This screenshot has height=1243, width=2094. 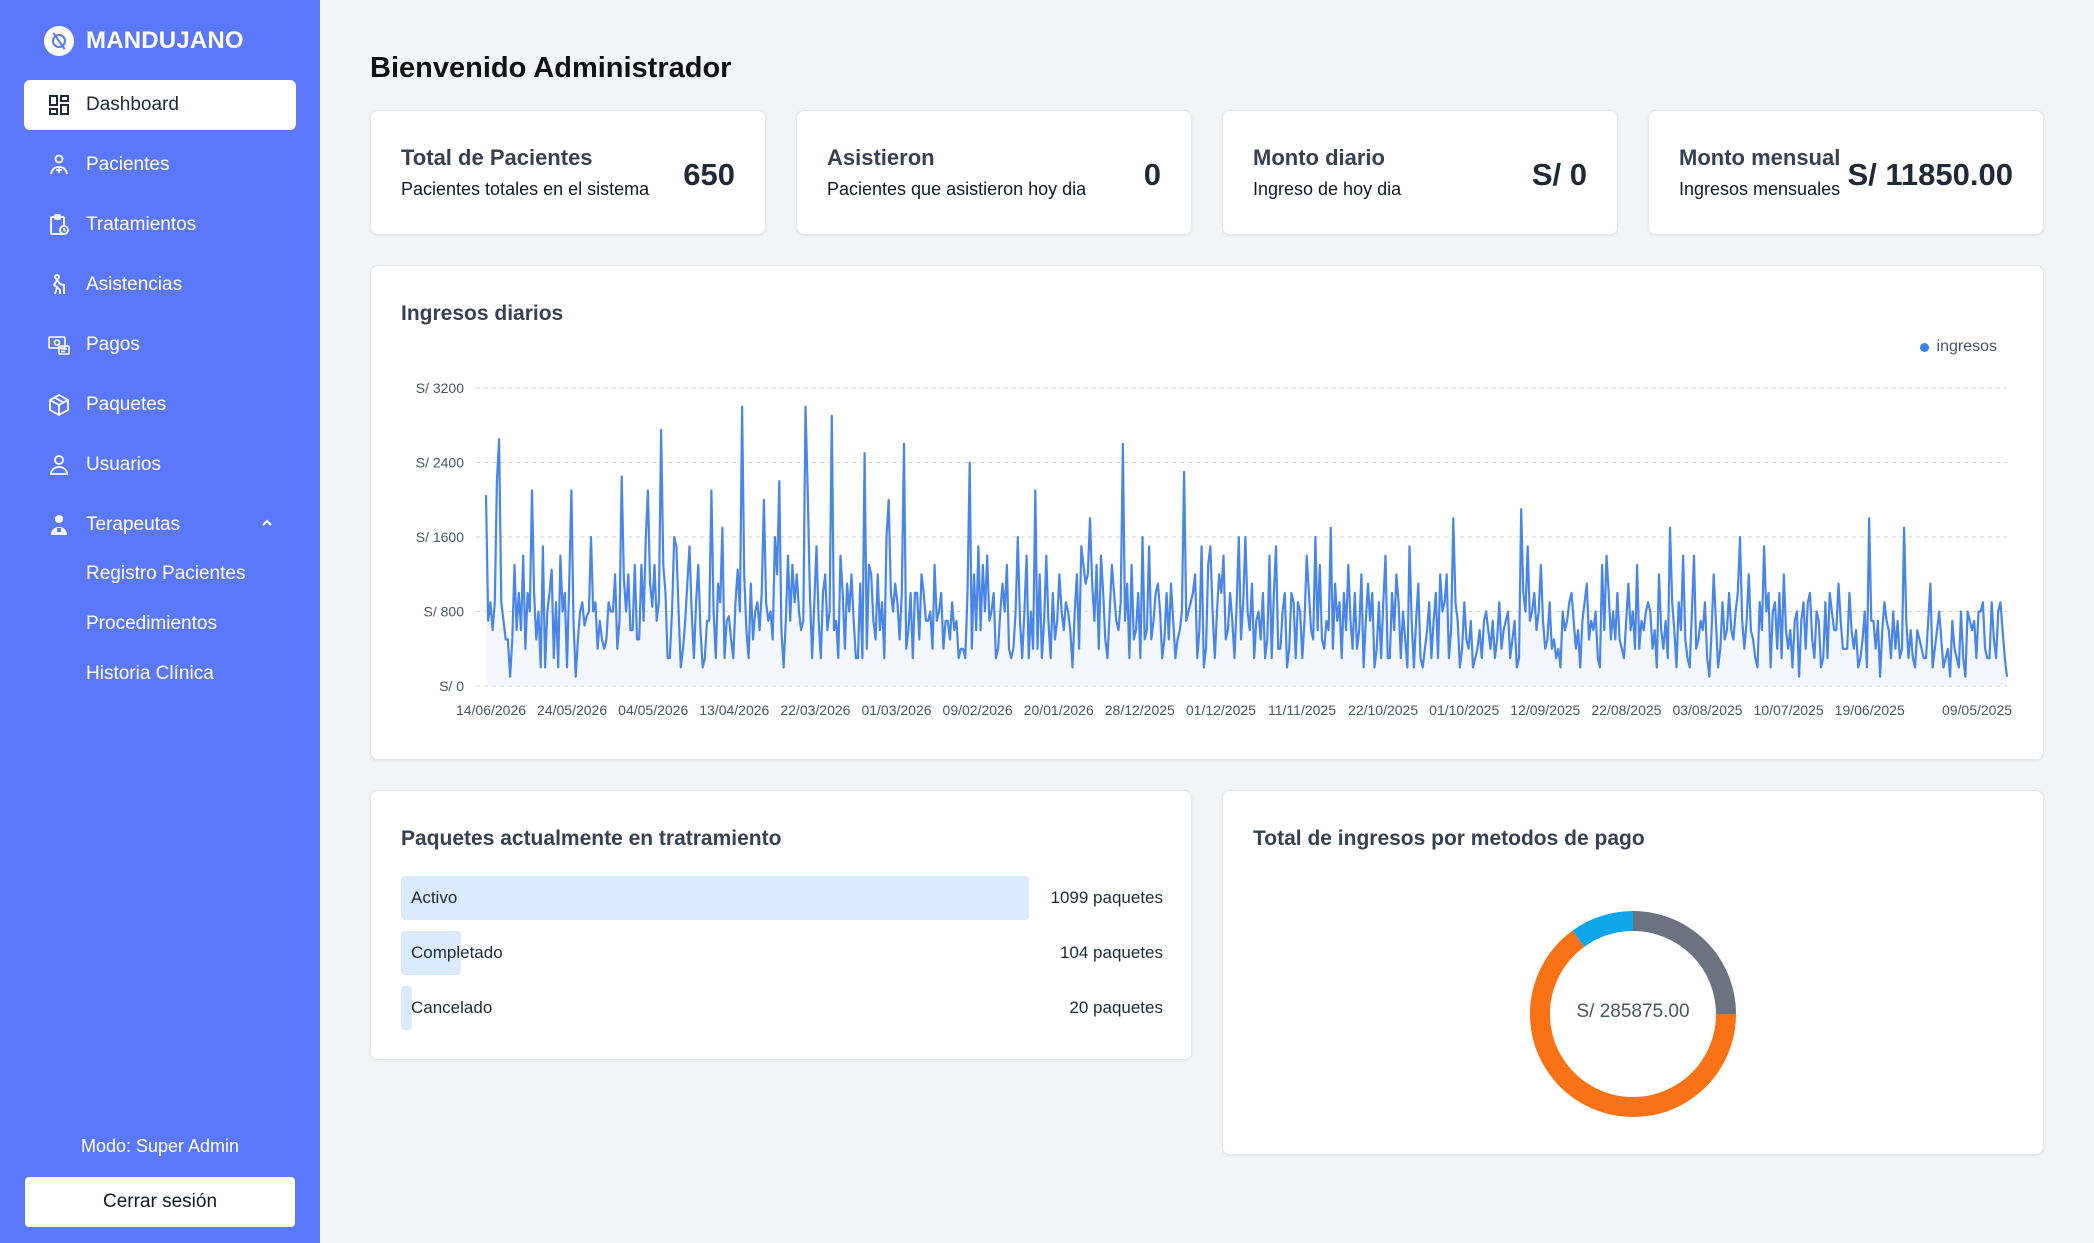 I want to click on sidebar-item-tratamientos: Tratamientos, so click(x=160, y=225).